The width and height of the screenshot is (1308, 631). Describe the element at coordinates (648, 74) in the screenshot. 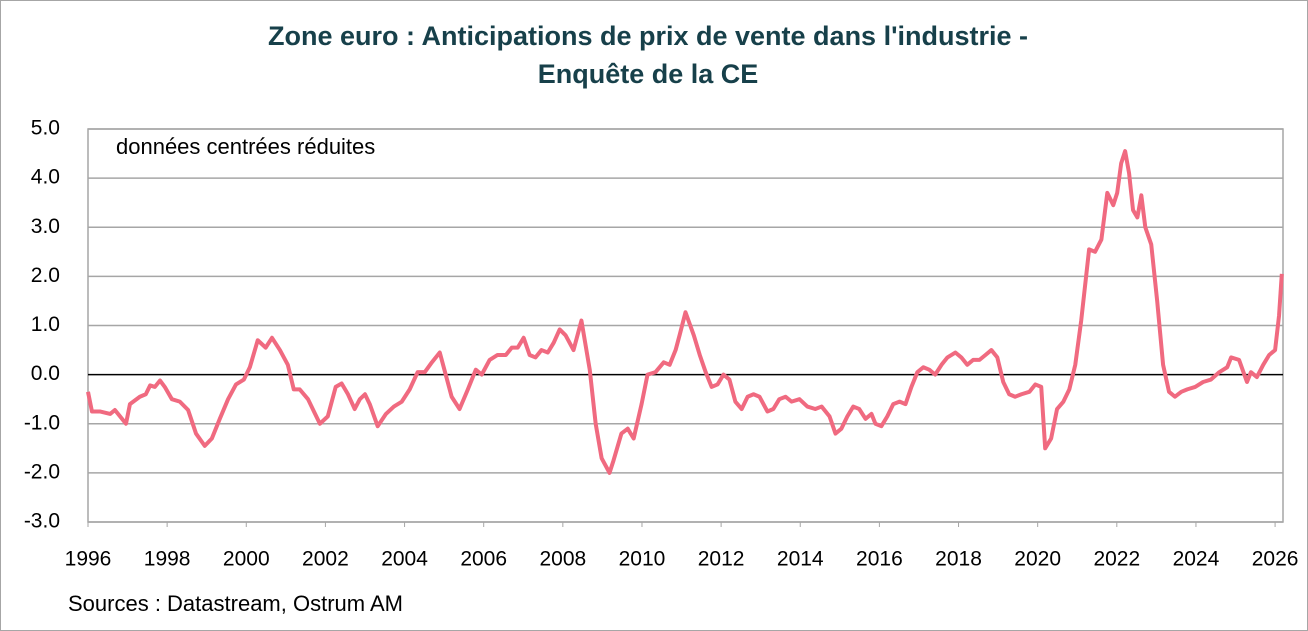

I see `chart-title: Enquête de la CE` at that location.